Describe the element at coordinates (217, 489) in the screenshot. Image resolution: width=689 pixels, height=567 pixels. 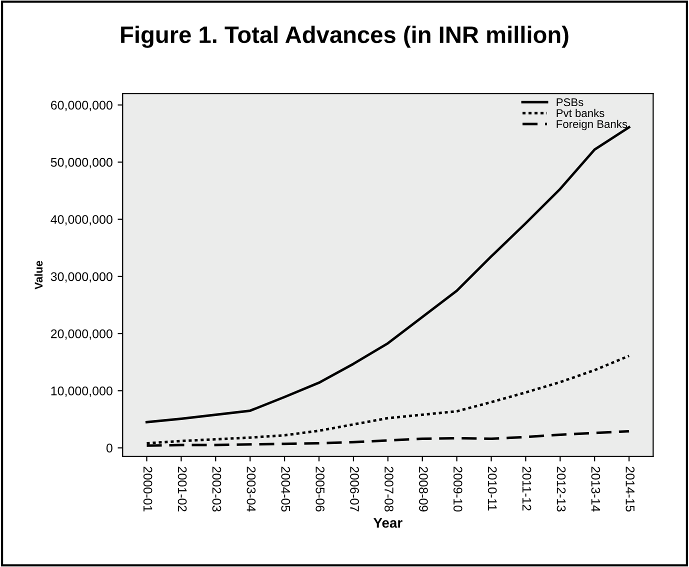
I see `x-tick-label: 2002-03` at that location.